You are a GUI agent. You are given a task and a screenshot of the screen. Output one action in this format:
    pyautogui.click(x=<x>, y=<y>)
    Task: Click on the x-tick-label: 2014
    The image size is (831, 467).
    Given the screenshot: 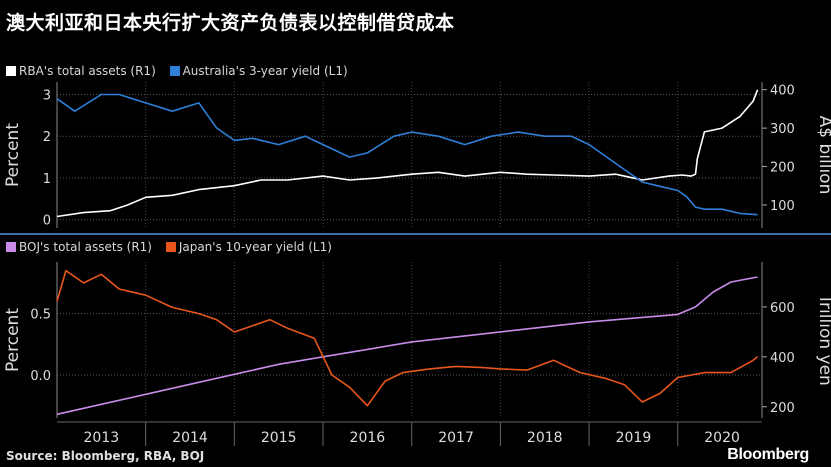 What is the action you would take?
    pyautogui.click(x=190, y=438)
    